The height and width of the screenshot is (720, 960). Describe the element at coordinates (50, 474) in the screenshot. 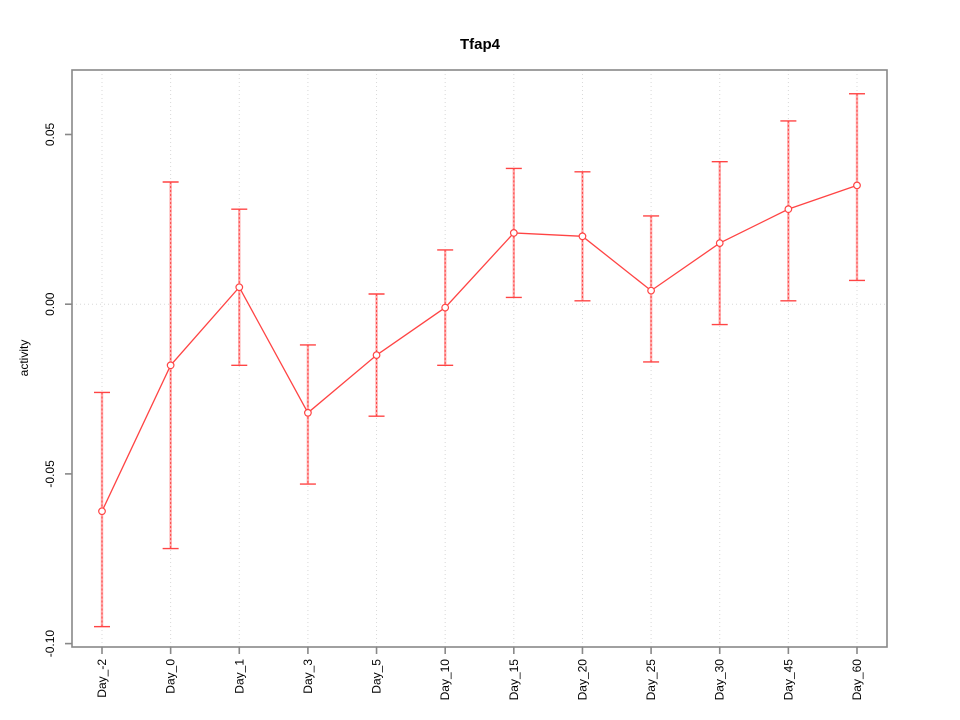

I see `y-tick-label: -0.05` at that location.